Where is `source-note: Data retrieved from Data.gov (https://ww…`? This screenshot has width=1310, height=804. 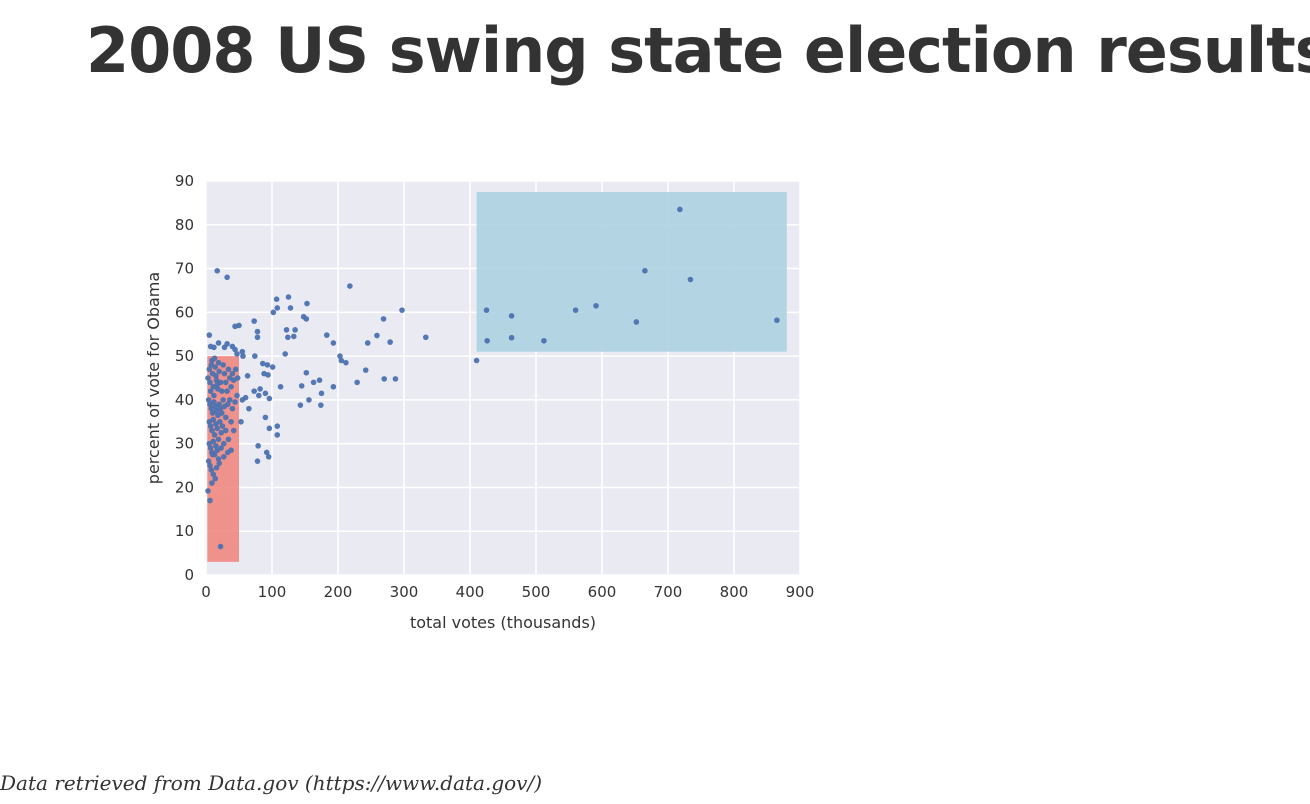
source-note: Data retrieved from Data.gov (https://ww… is located at coordinates (271, 783).